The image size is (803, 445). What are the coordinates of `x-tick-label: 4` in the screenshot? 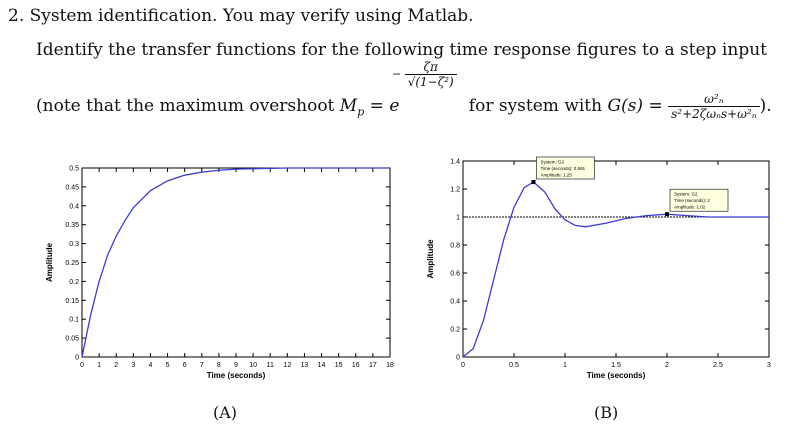 It's located at (150, 365).